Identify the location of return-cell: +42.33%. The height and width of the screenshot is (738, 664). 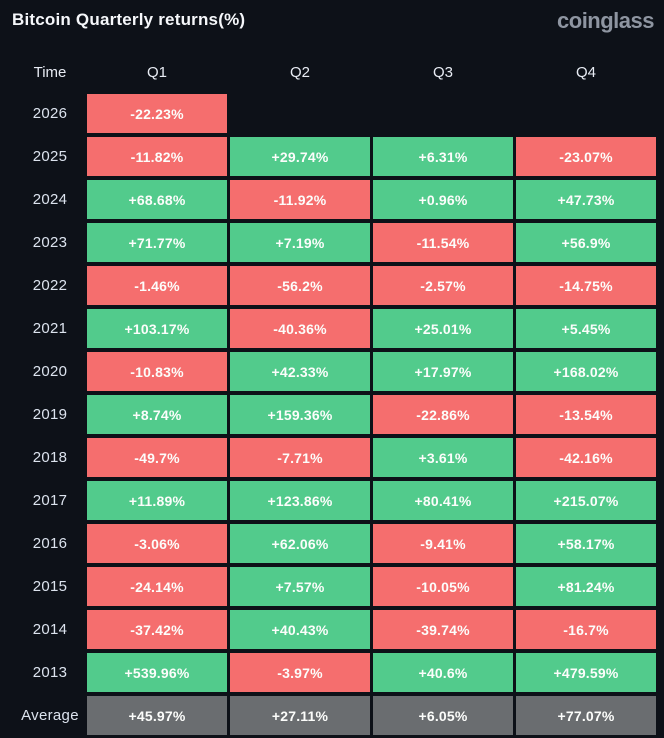
(300, 371).